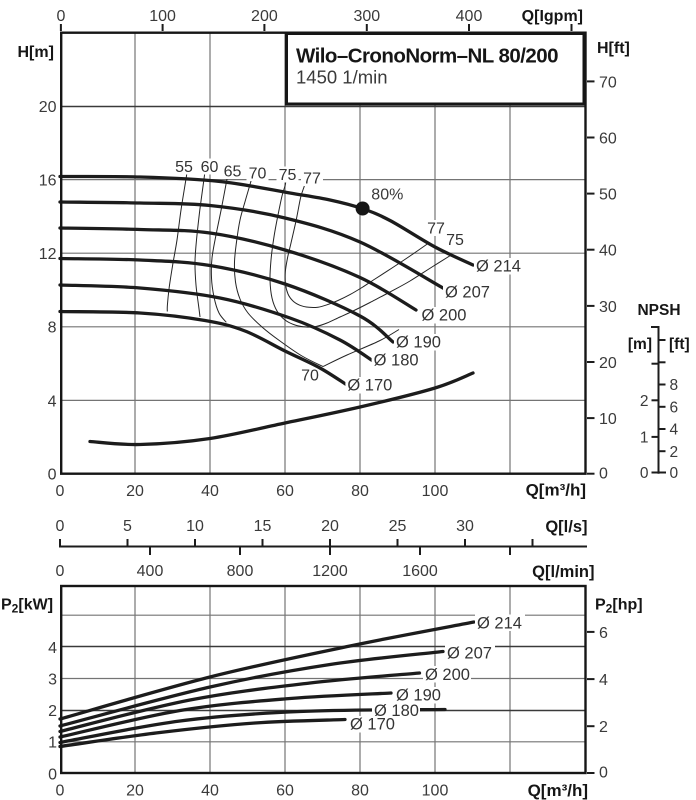 Image resolution: width=696 pixels, height=800 pixels. Describe the element at coordinates (613, 48) in the screenshot. I see `svg-text: H[ft]` at that location.